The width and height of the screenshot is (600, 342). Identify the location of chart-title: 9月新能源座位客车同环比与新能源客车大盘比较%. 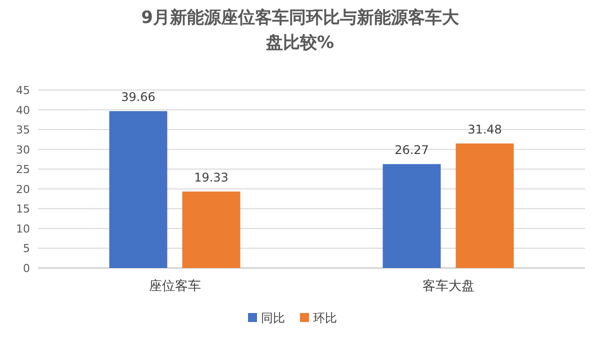
(300, 31).